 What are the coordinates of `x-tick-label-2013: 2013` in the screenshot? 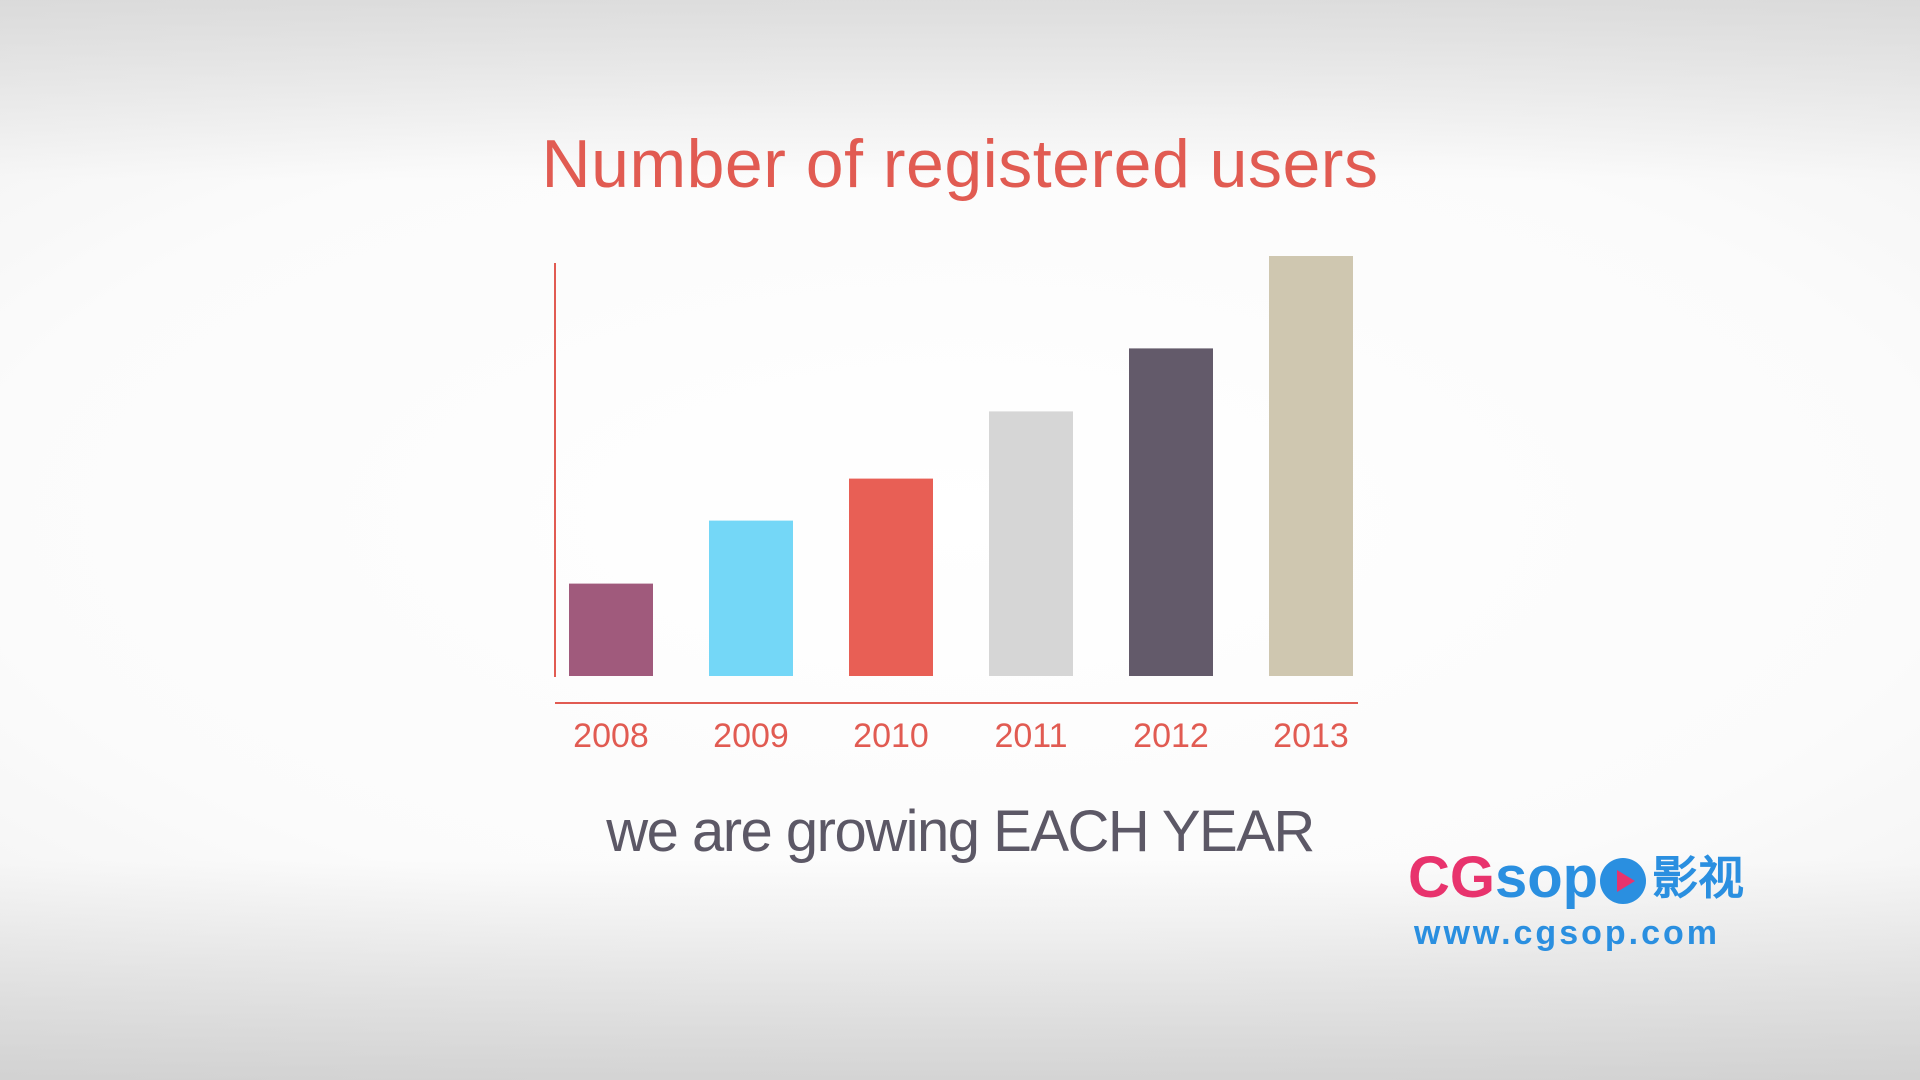 It's located at (1311, 736).